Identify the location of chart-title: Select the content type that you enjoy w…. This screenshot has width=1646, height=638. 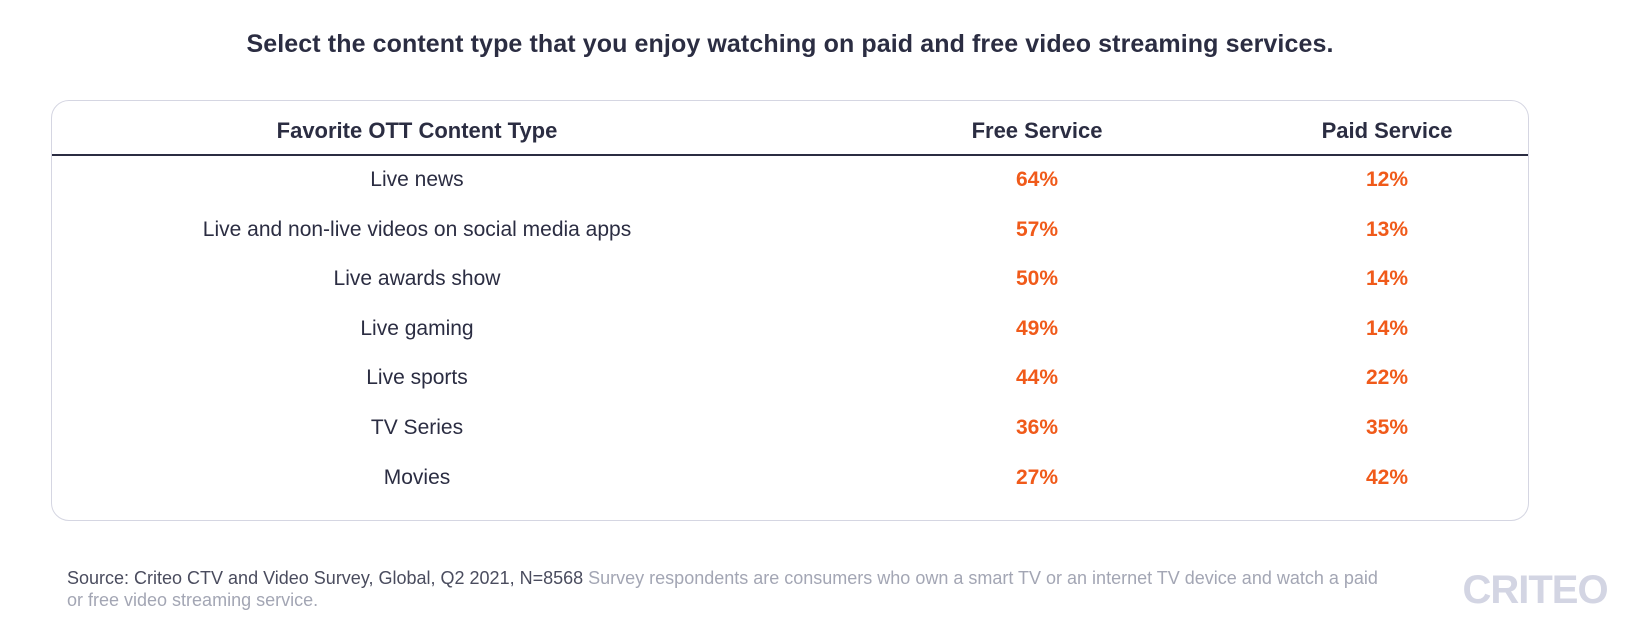
(790, 44).